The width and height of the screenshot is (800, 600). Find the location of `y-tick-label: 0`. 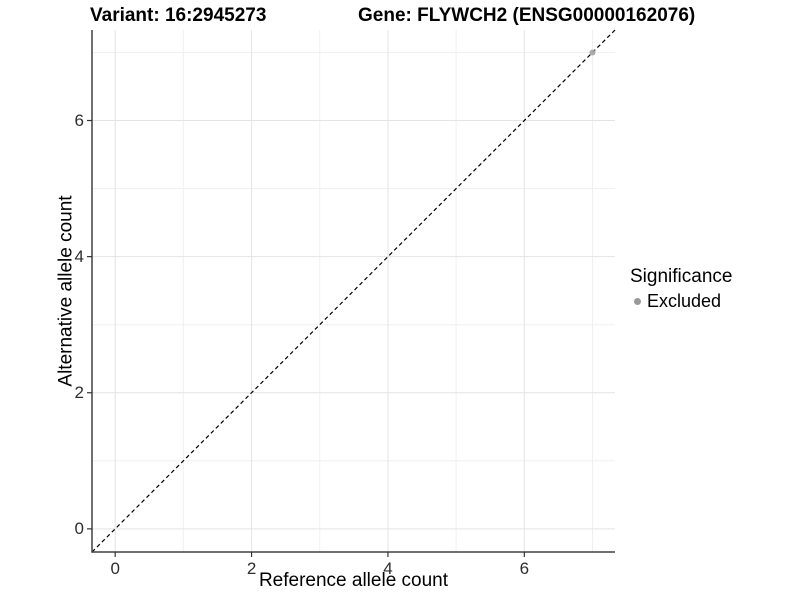

y-tick-label: 0 is located at coordinates (79, 528).